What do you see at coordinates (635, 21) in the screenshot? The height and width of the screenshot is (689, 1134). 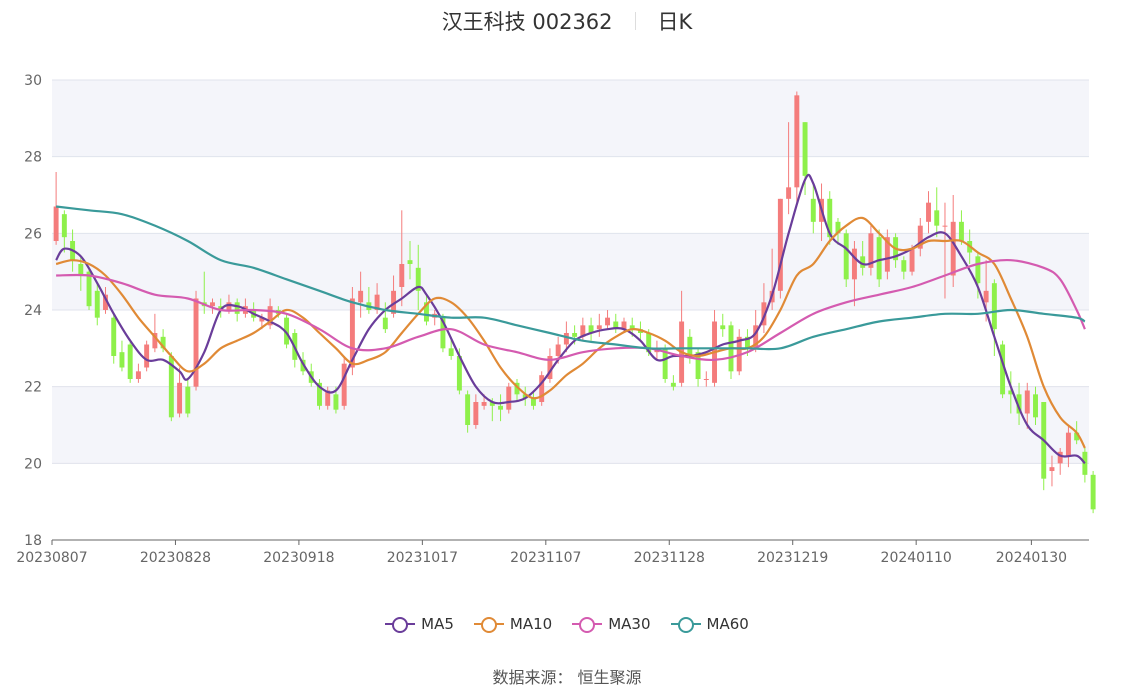 I see `title-divider` at bounding box center [635, 21].